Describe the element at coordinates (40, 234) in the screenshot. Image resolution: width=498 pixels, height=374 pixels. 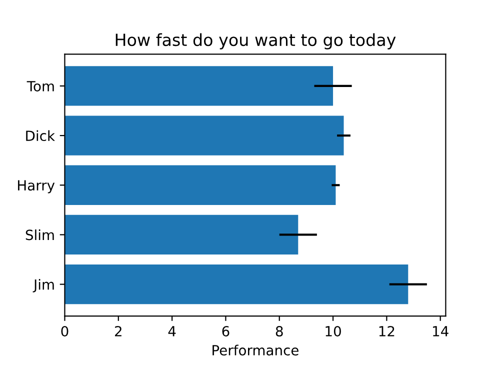
I see `y-tick-label: Slim` at that location.